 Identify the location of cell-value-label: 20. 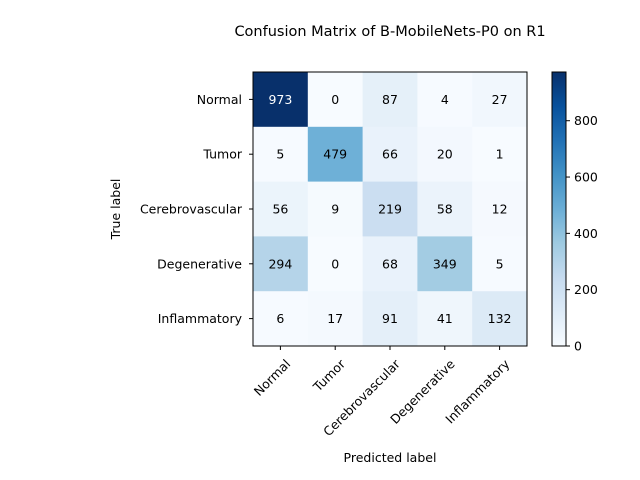
(445, 154).